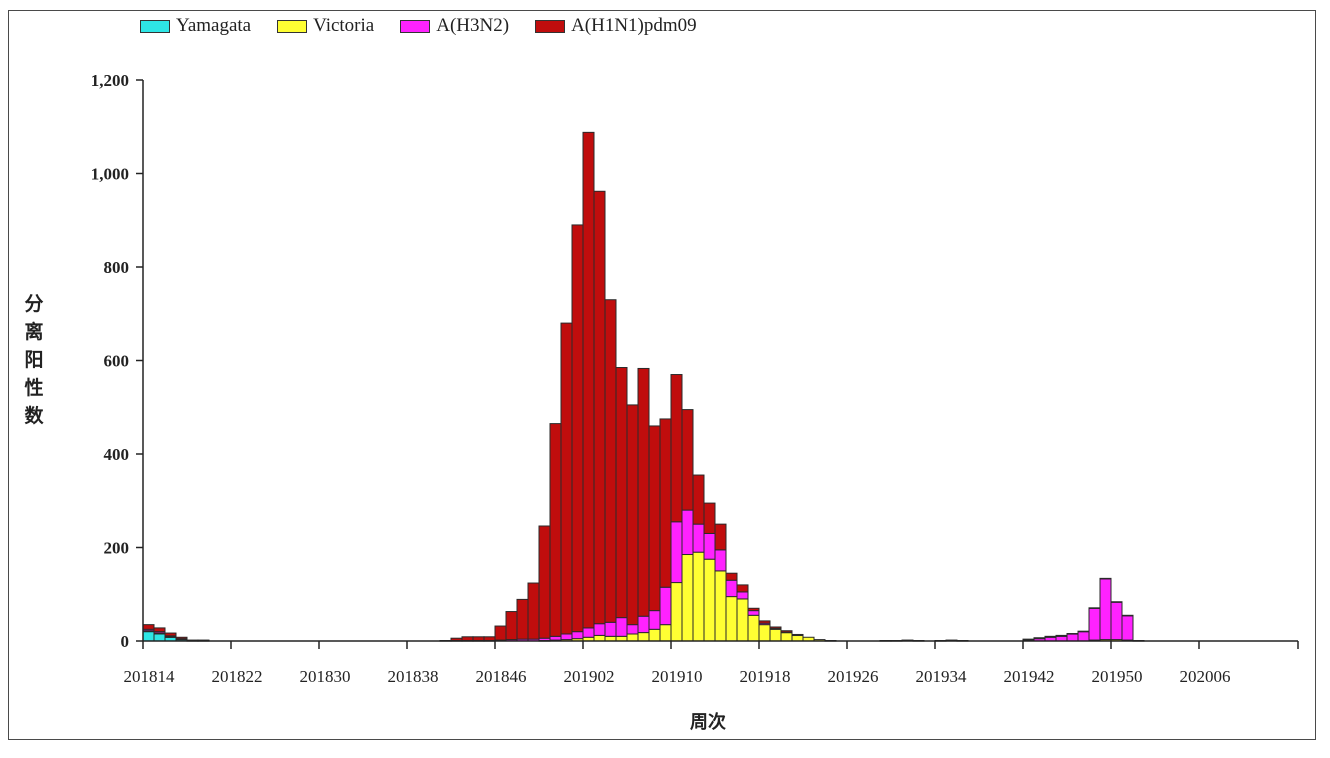 The height and width of the screenshot is (758, 1330). I want to click on legend-label: Victoria, so click(344, 25).